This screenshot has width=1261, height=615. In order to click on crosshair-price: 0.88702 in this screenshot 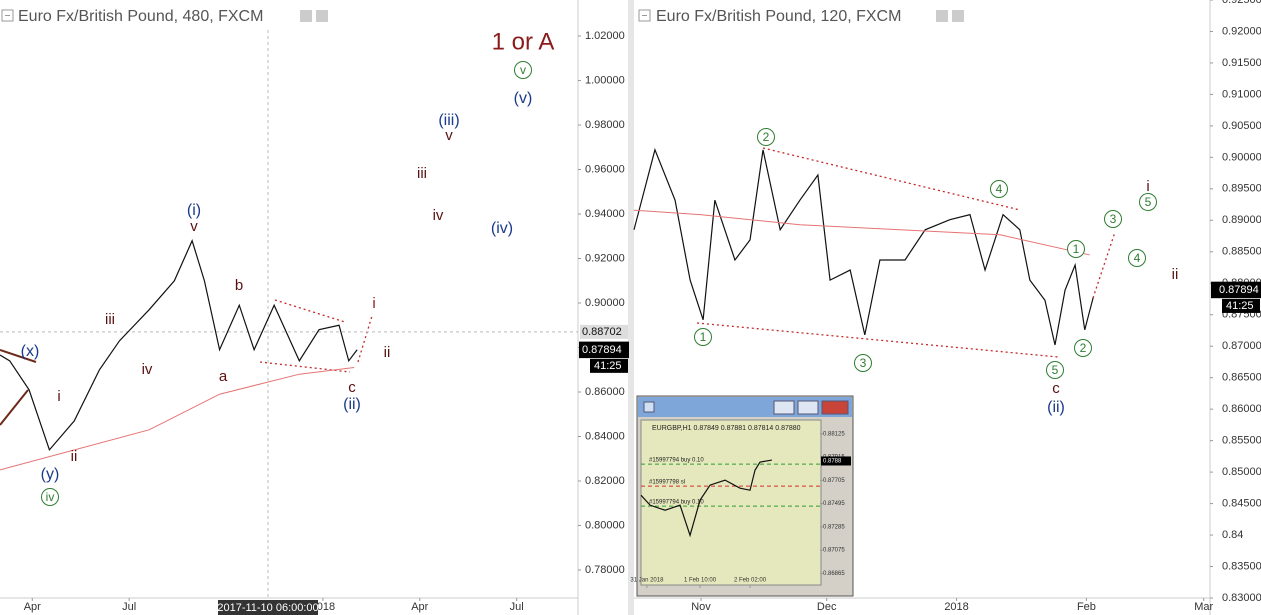, I will do `click(602, 332)`.